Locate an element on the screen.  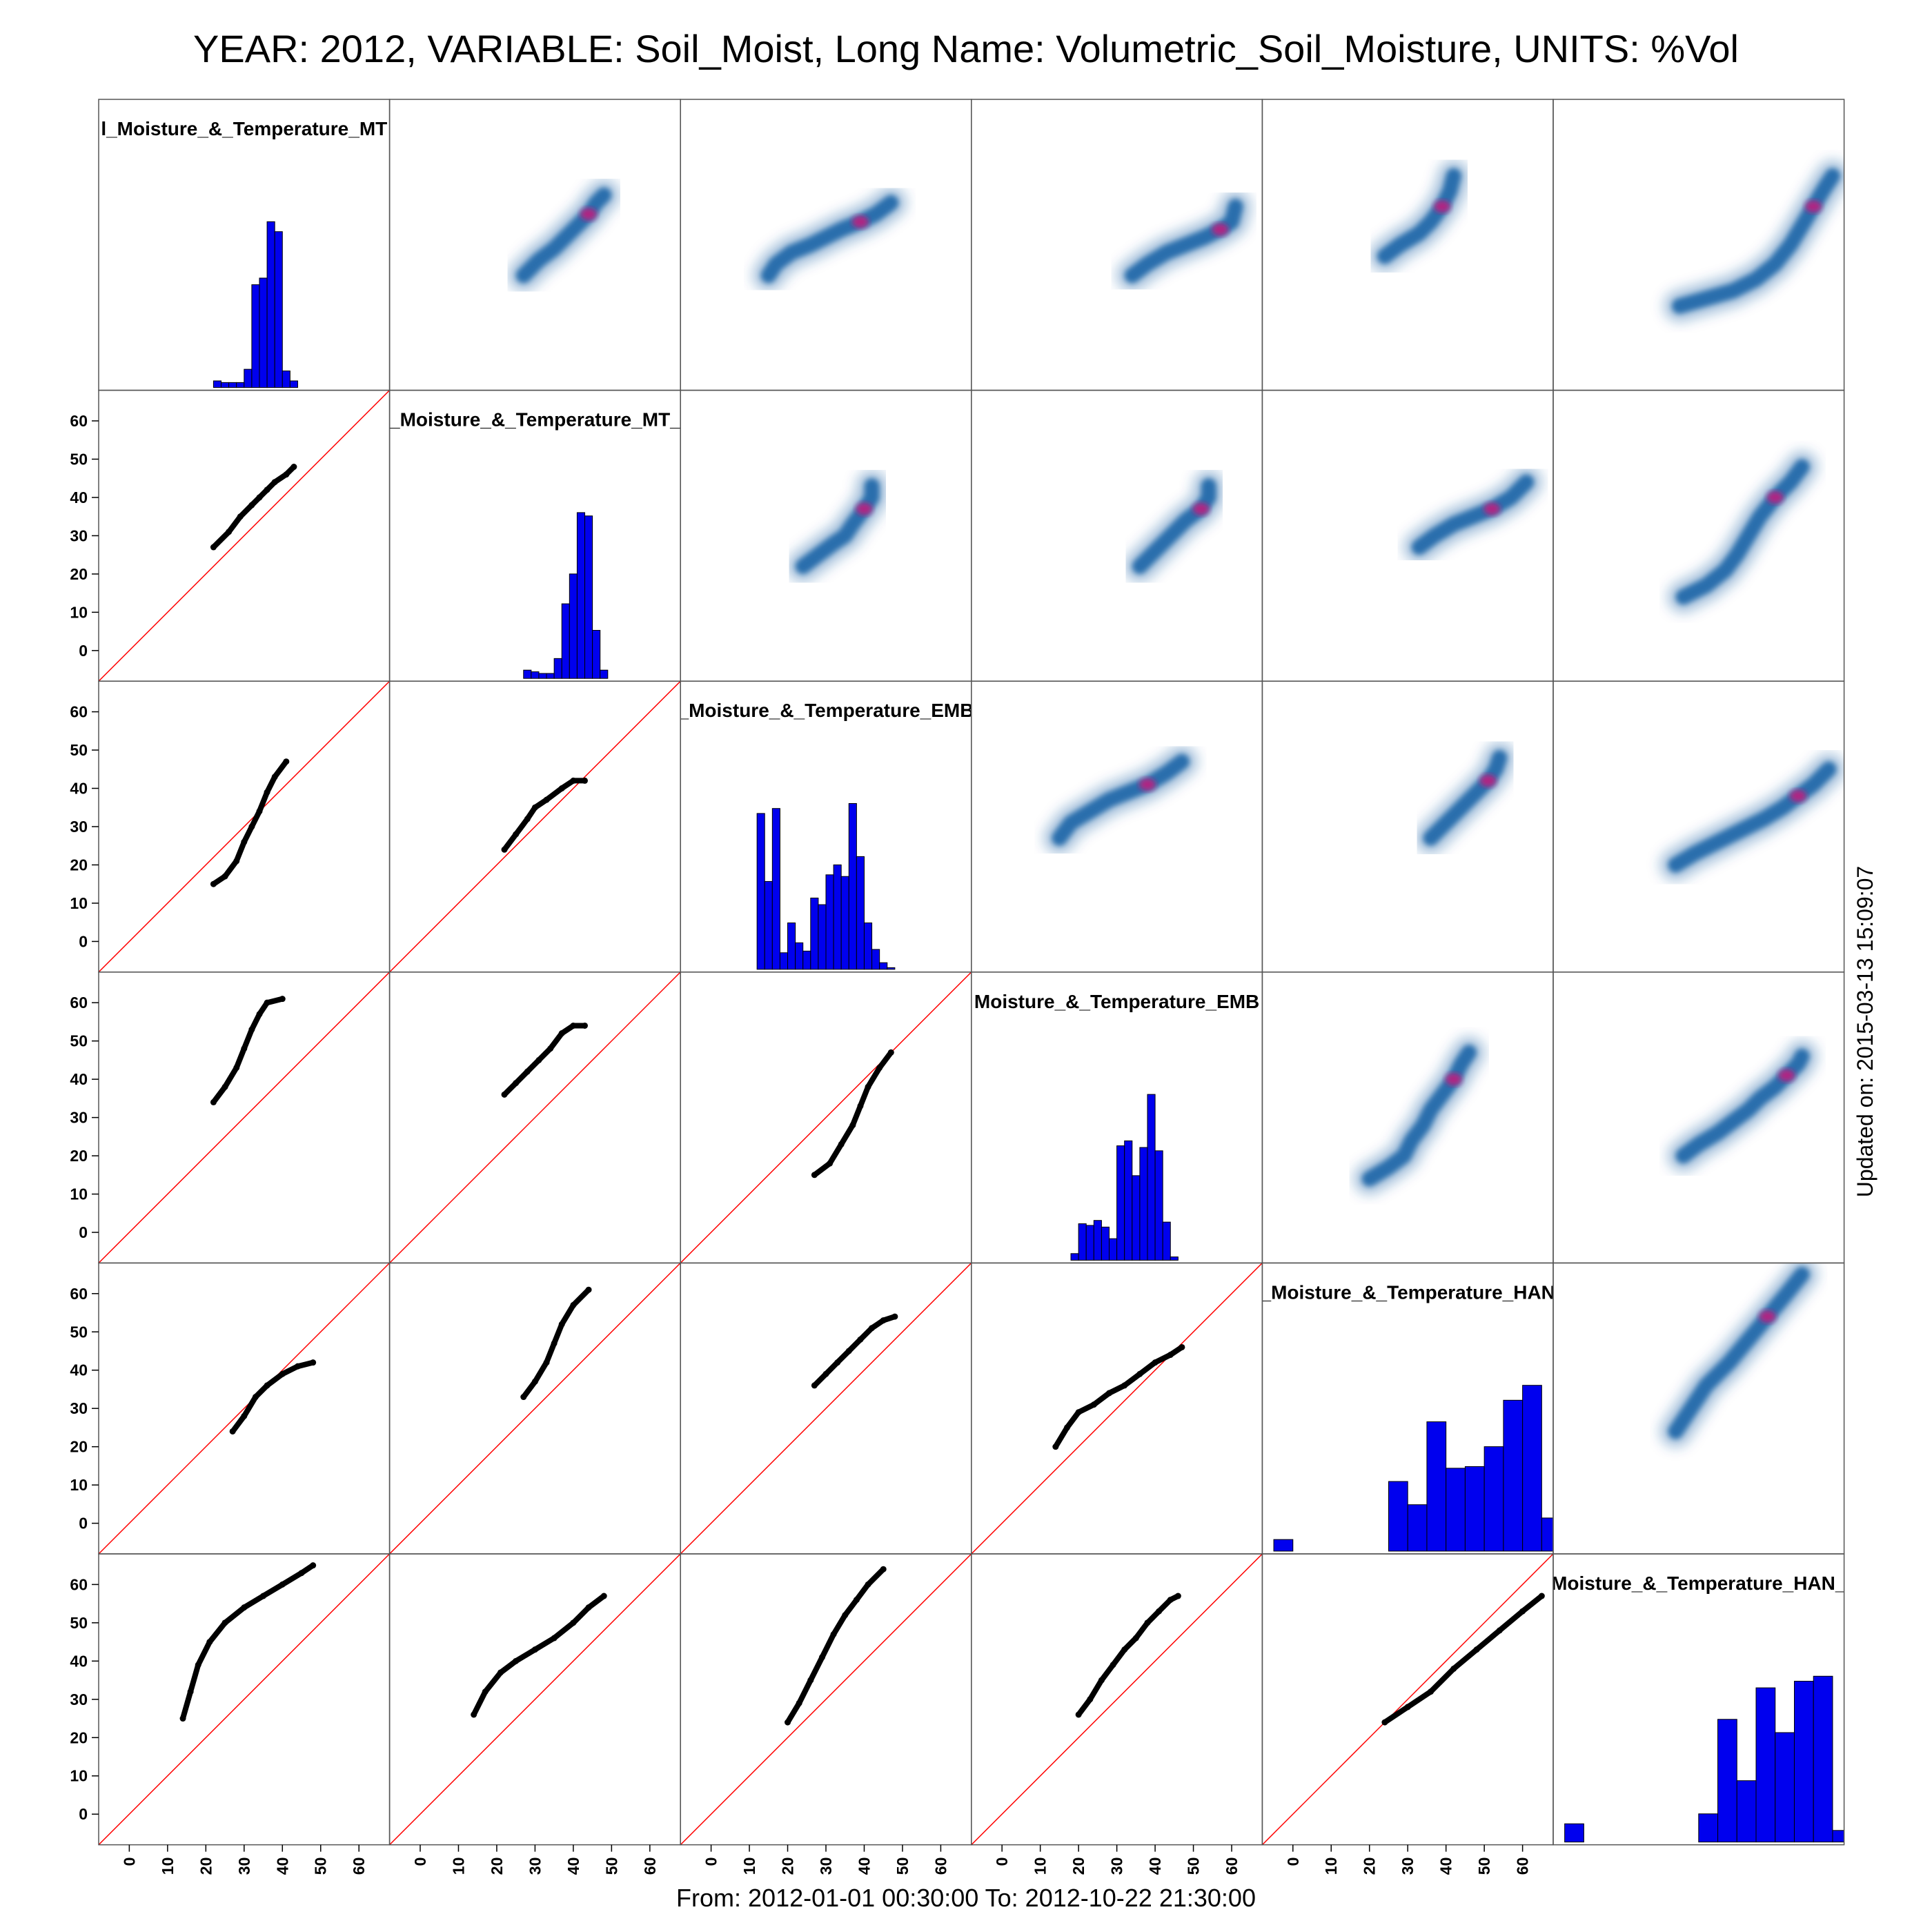
panel-r1-c4 is located at coordinates (1473, 514).